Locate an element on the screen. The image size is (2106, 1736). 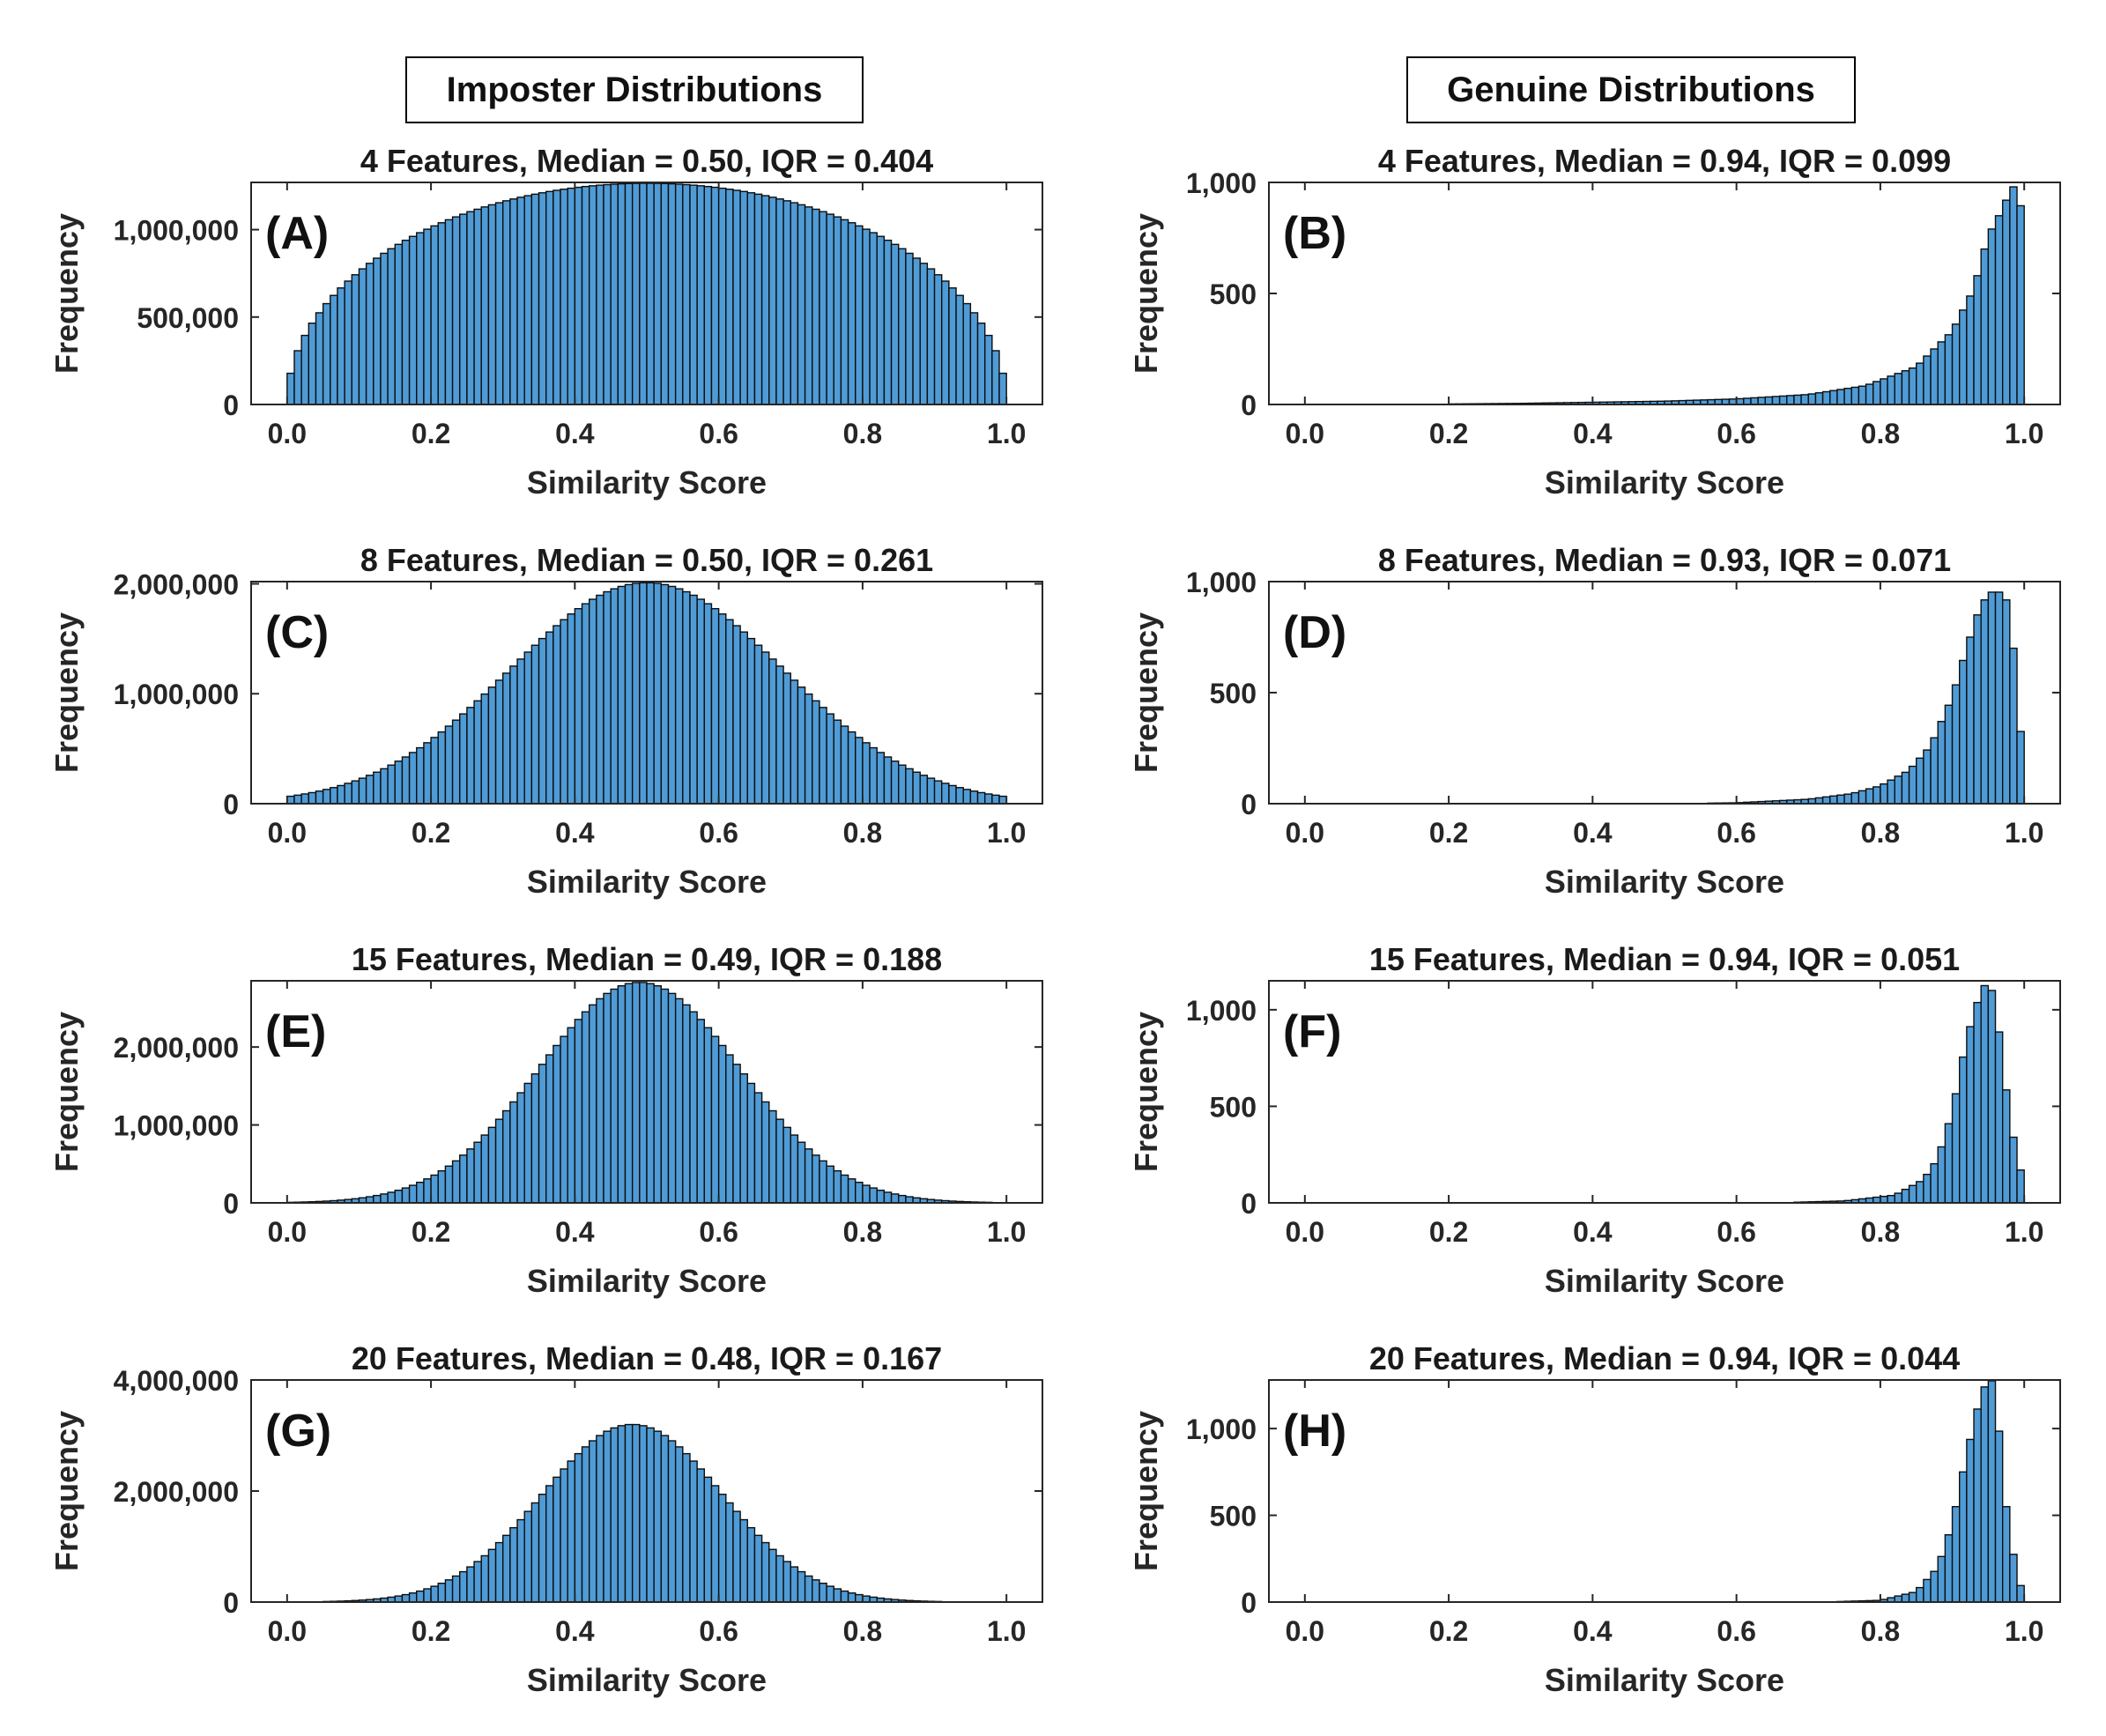
x-tick-label: 0.8 is located at coordinates (1880, 433).